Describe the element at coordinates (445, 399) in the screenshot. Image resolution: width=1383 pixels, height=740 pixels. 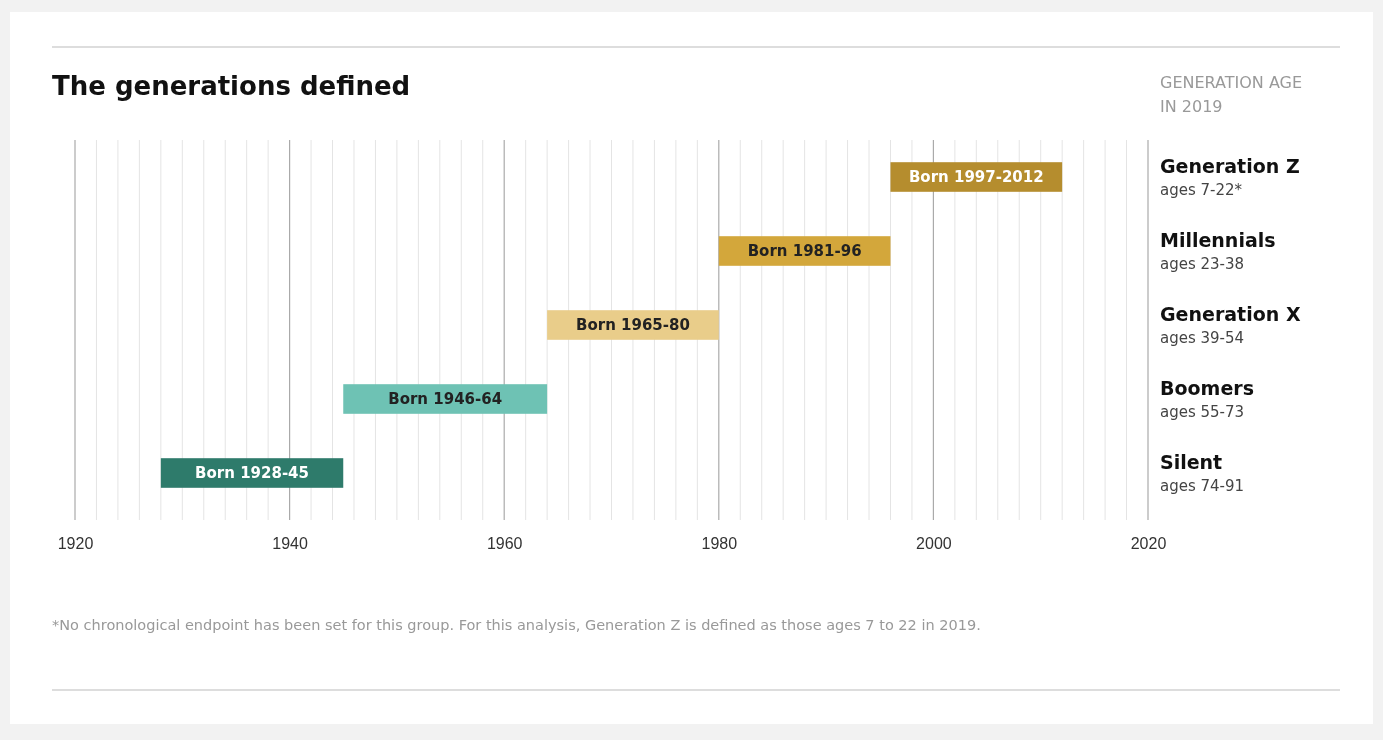
I see `data-label: Born 1946-64` at that location.